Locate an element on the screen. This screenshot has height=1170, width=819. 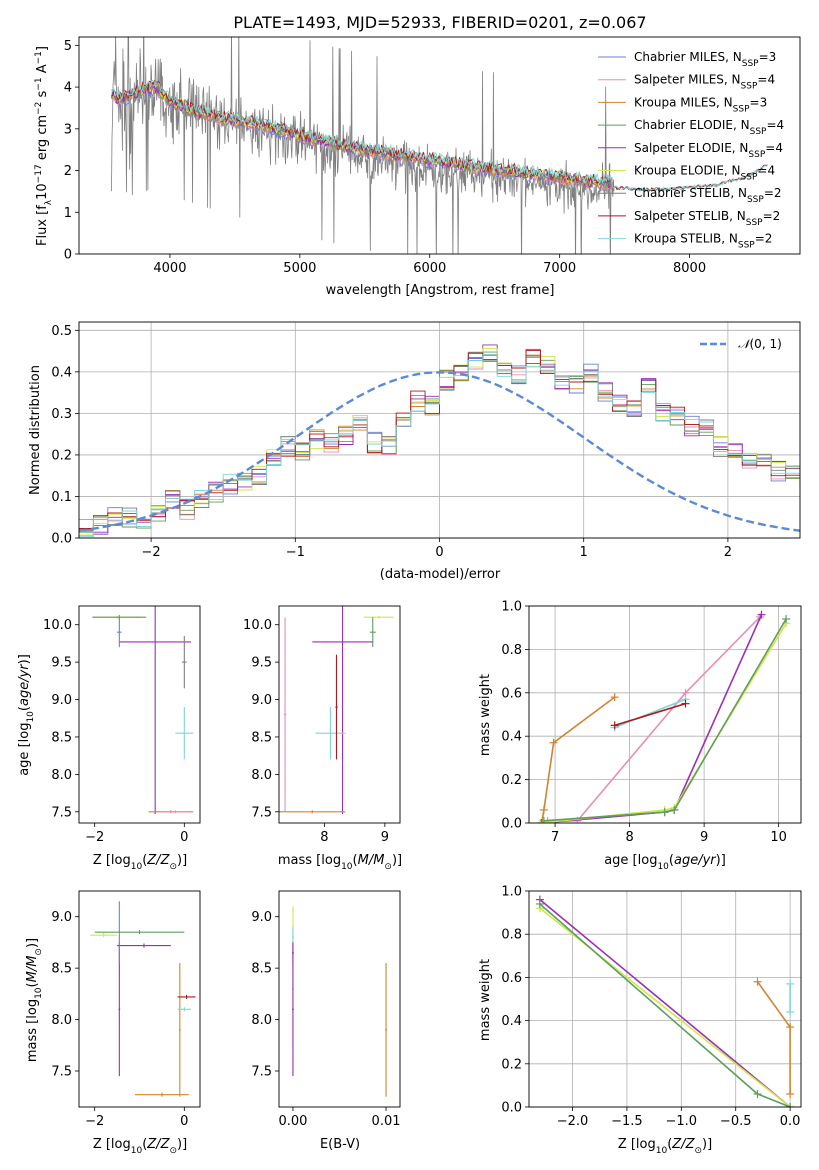
y-tick-label: 0.1 is located at coordinates (61, 497).